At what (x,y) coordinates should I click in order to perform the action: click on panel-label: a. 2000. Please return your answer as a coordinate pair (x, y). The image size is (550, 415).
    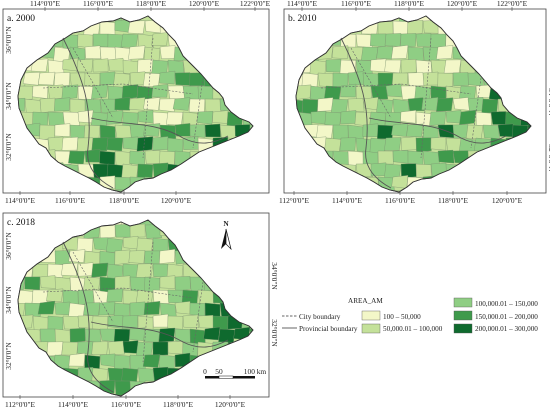
    Looking at the image, I should click on (21, 19).